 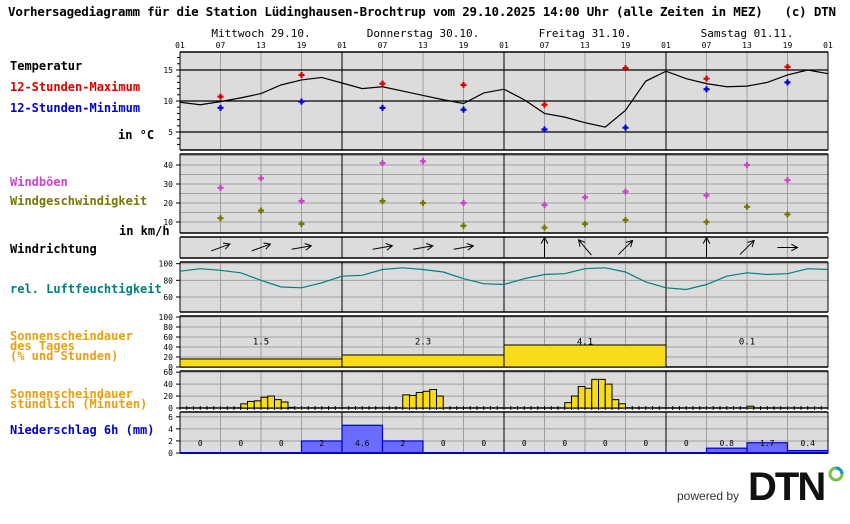 What do you see at coordinates (585, 33) in the screenshot?
I see `day-label: Freitag 31.10.` at bounding box center [585, 33].